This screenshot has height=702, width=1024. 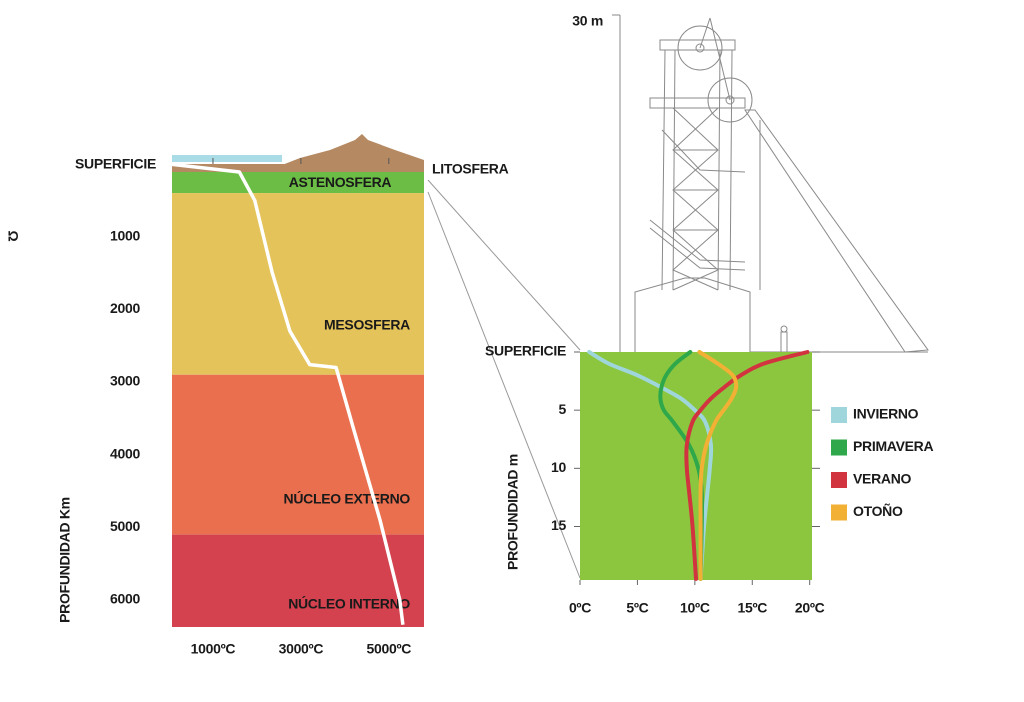 What do you see at coordinates (125, 599) in the screenshot?
I see `y-tick-label: 6000` at bounding box center [125, 599].